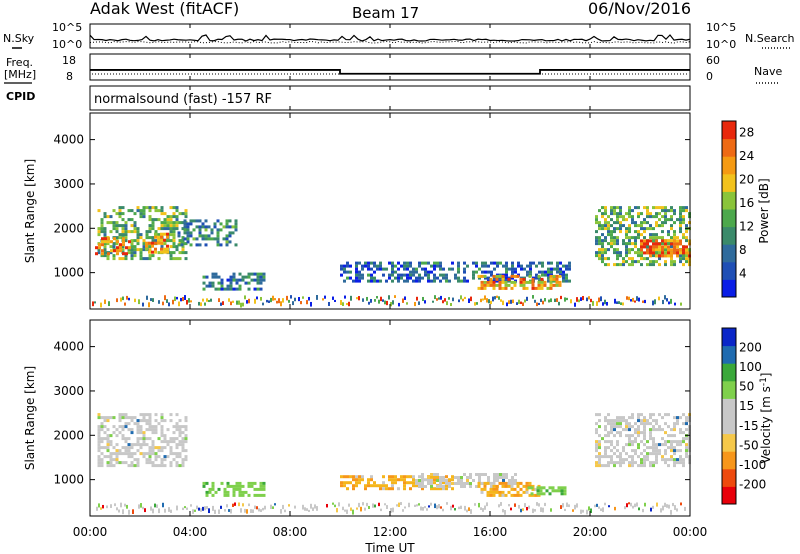 The image size is (800, 554). I want to click on time-axis-label: Time UT, so click(389, 547).